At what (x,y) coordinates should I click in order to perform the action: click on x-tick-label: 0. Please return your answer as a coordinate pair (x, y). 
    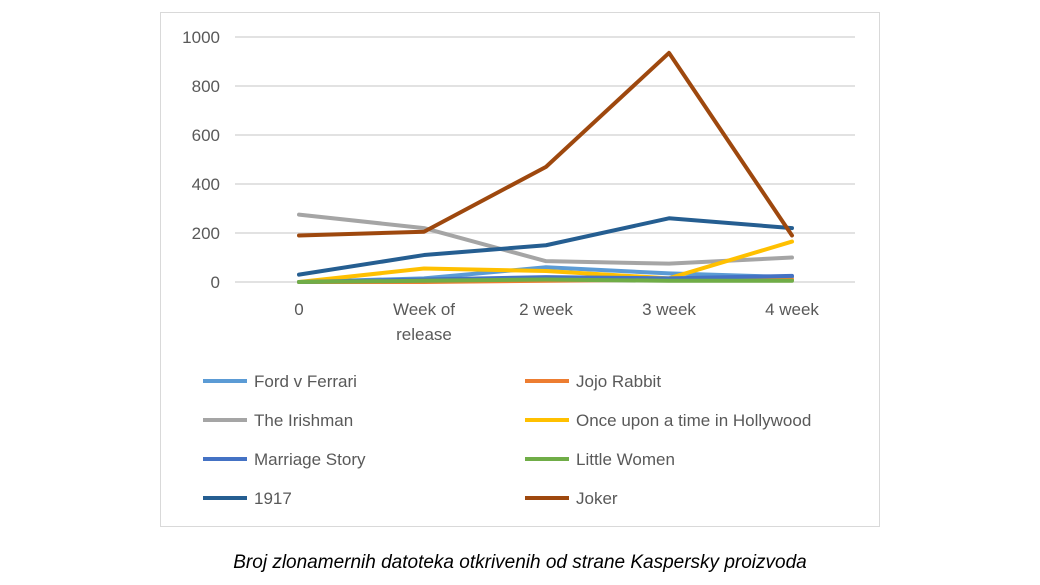
    Looking at the image, I should click on (298, 309).